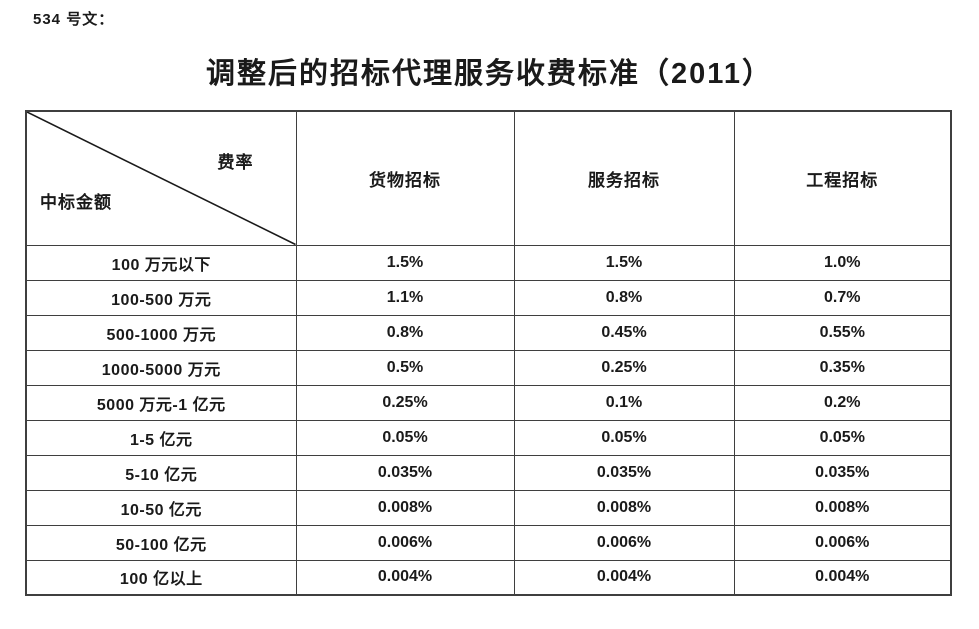 The width and height of the screenshot is (979, 629). What do you see at coordinates (842, 332) in the screenshot?
I see `rate-cell: 0.55%` at bounding box center [842, 332].